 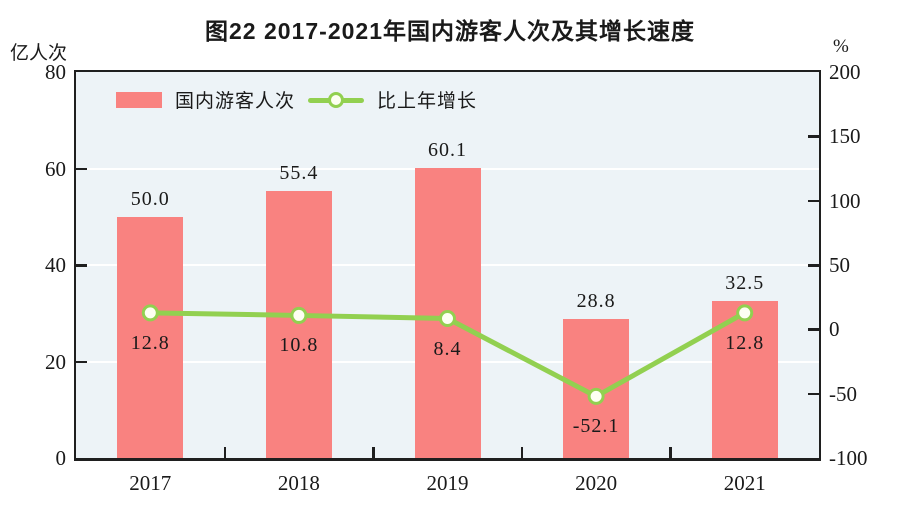 What do you see at coordinates (596, 483) in the screenshot?
I see `x-axis-tick-label: 2020` at bounding box center [596, 483].